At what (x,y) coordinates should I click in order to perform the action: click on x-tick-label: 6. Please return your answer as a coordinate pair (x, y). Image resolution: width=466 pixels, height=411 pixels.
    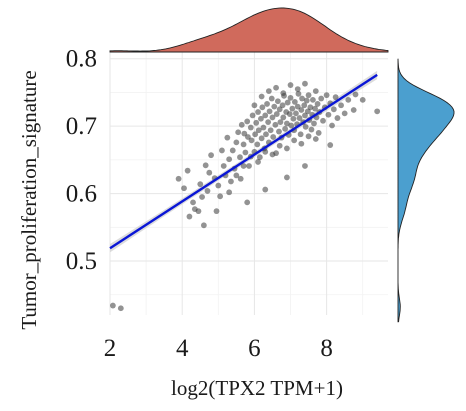
    Looking at the image, I should click on (254, 348).